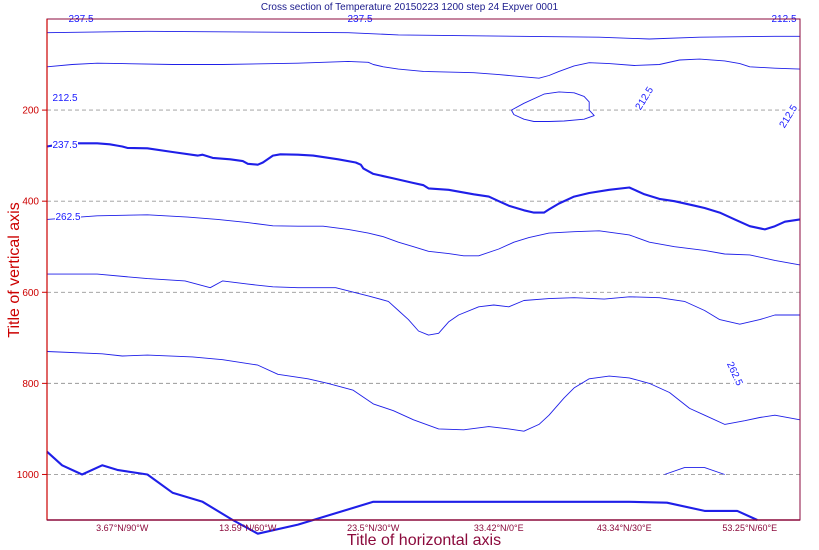  Describe the element at coordinates (248, 528) in the screenshot. I see `x-tick-label: 13.59°N/60°W` at that location.